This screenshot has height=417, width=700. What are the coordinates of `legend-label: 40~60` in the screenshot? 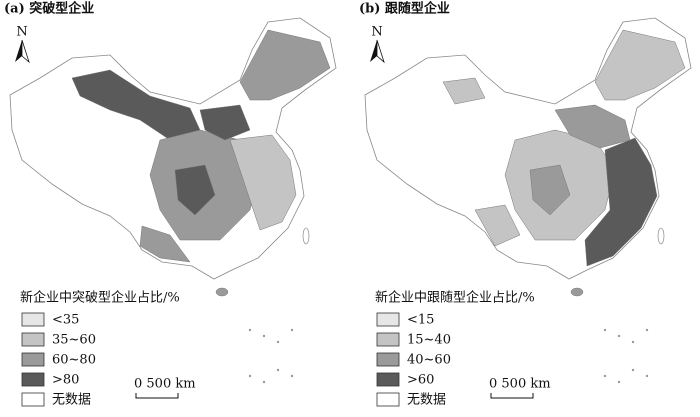 It's located at (429, 360).